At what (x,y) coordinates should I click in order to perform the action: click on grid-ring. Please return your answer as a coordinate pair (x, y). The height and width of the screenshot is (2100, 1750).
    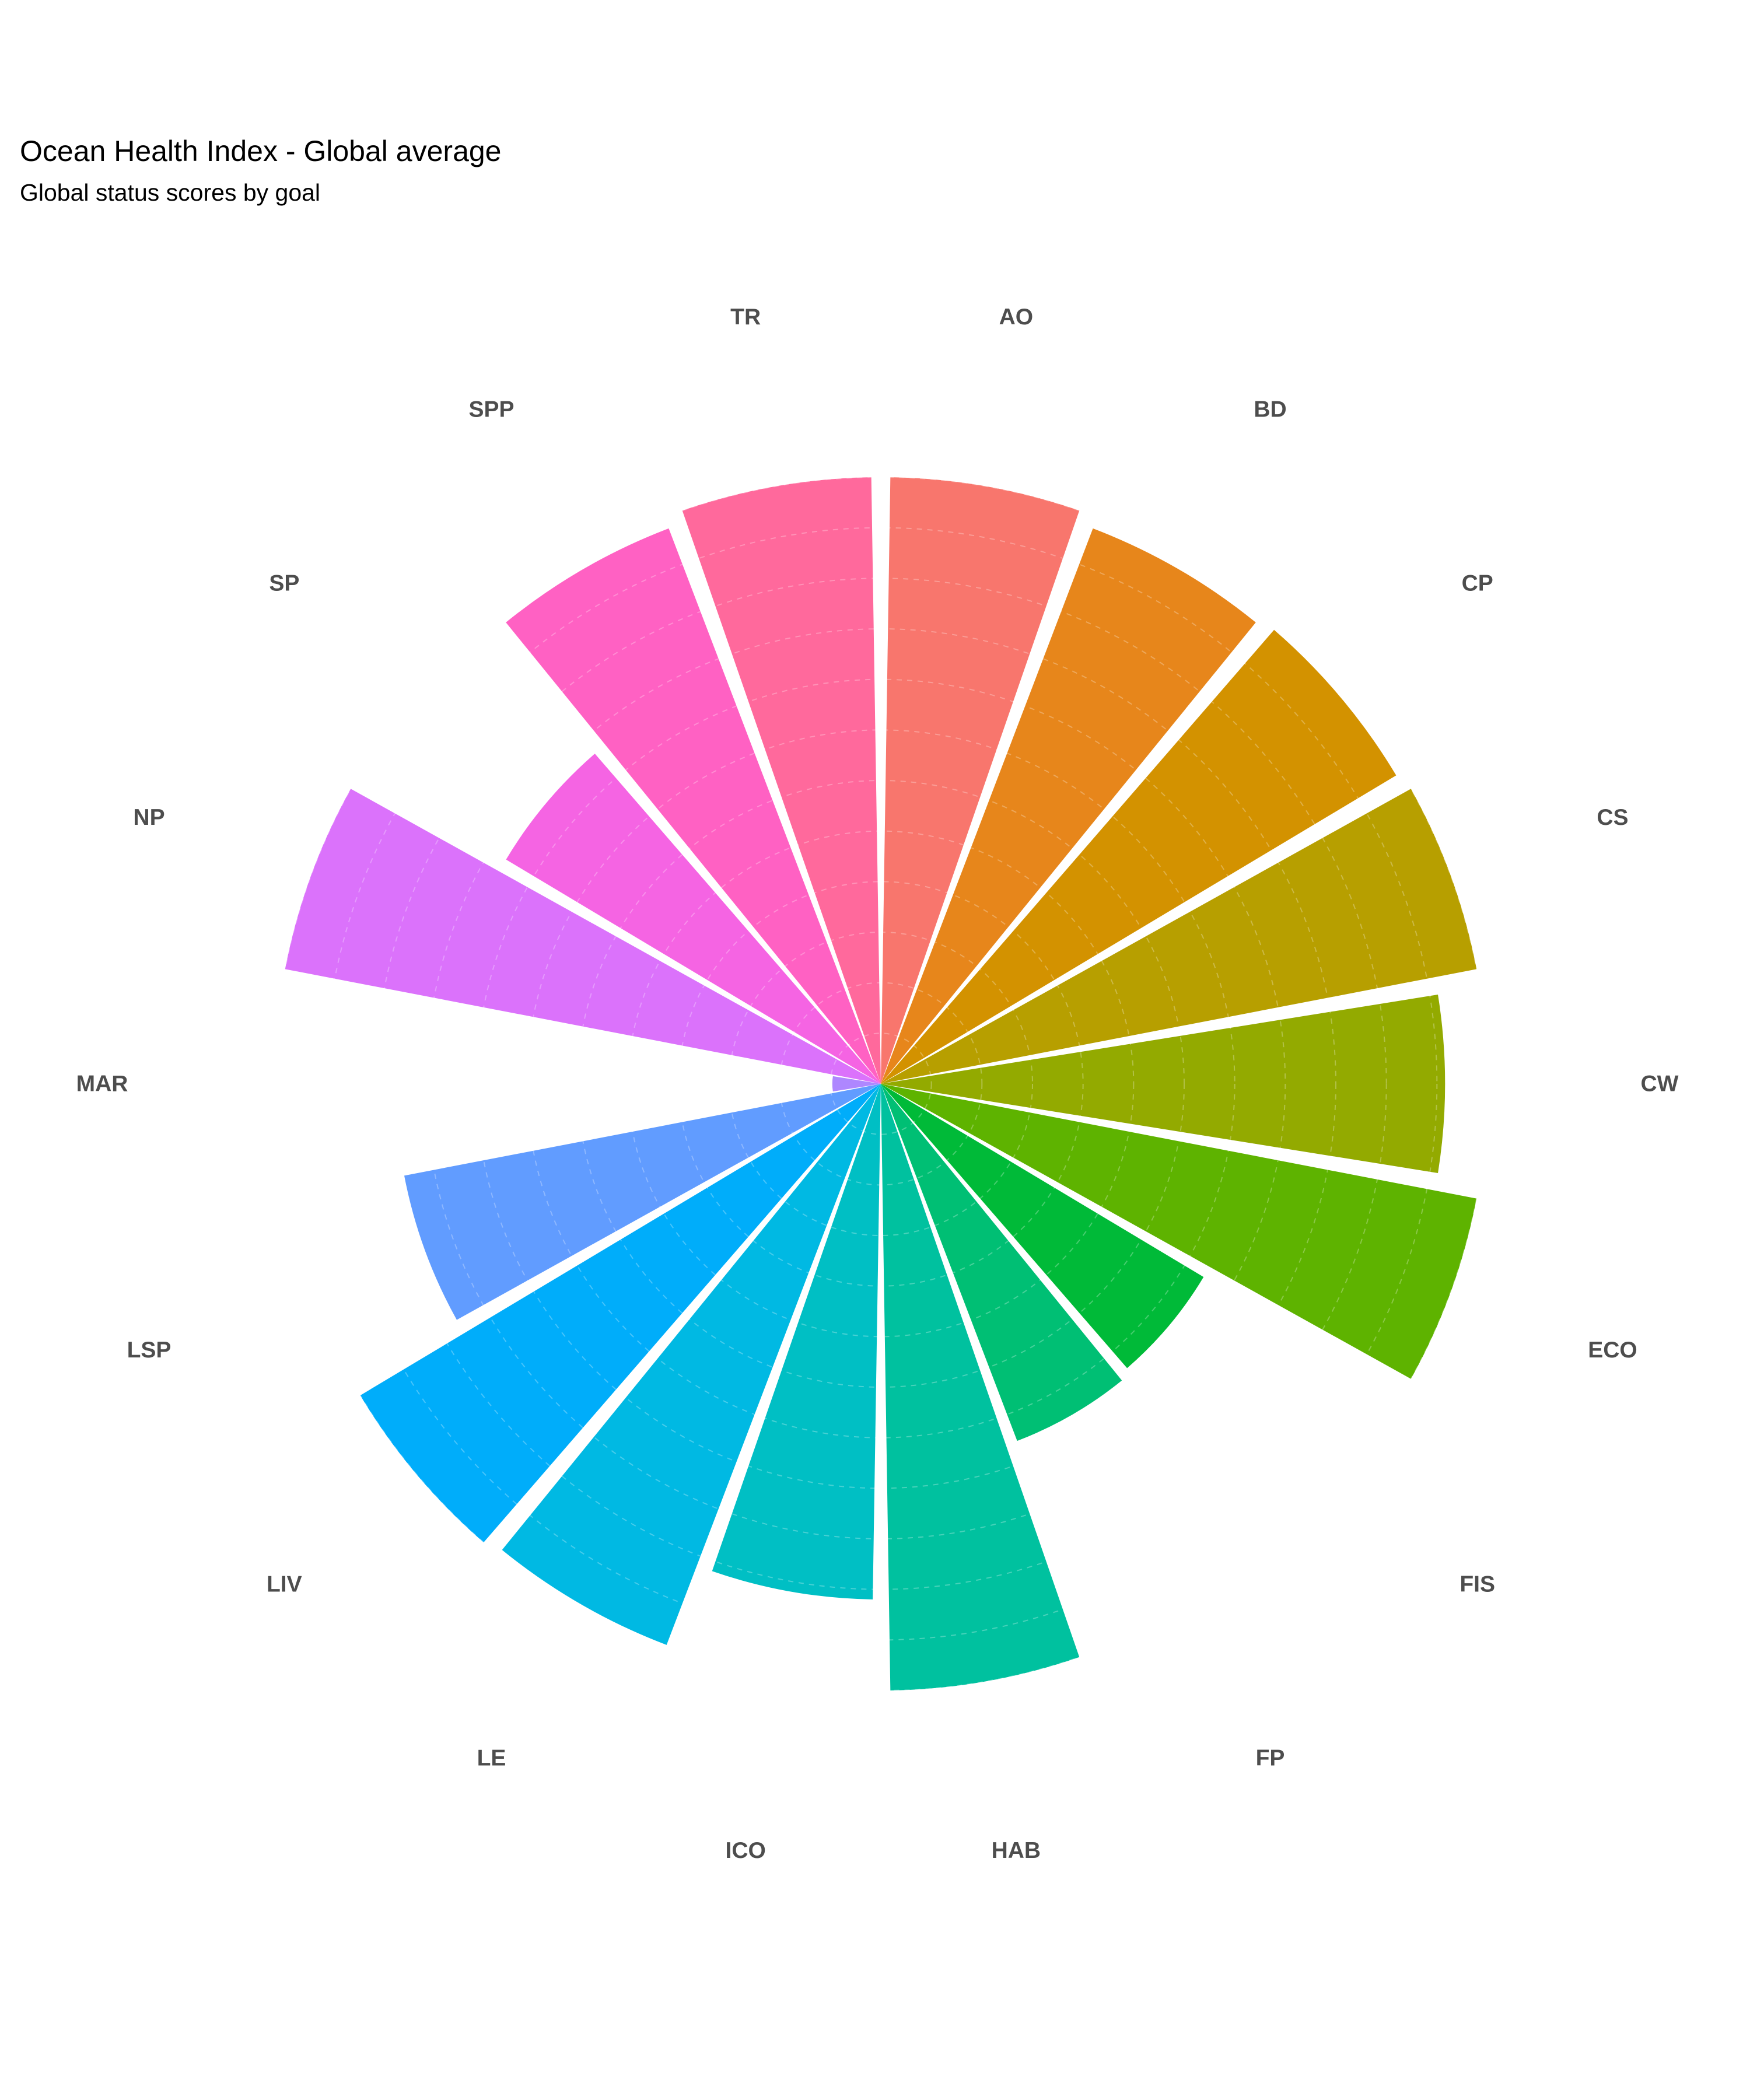
    Looking at the image, I should click on (881, 1084).